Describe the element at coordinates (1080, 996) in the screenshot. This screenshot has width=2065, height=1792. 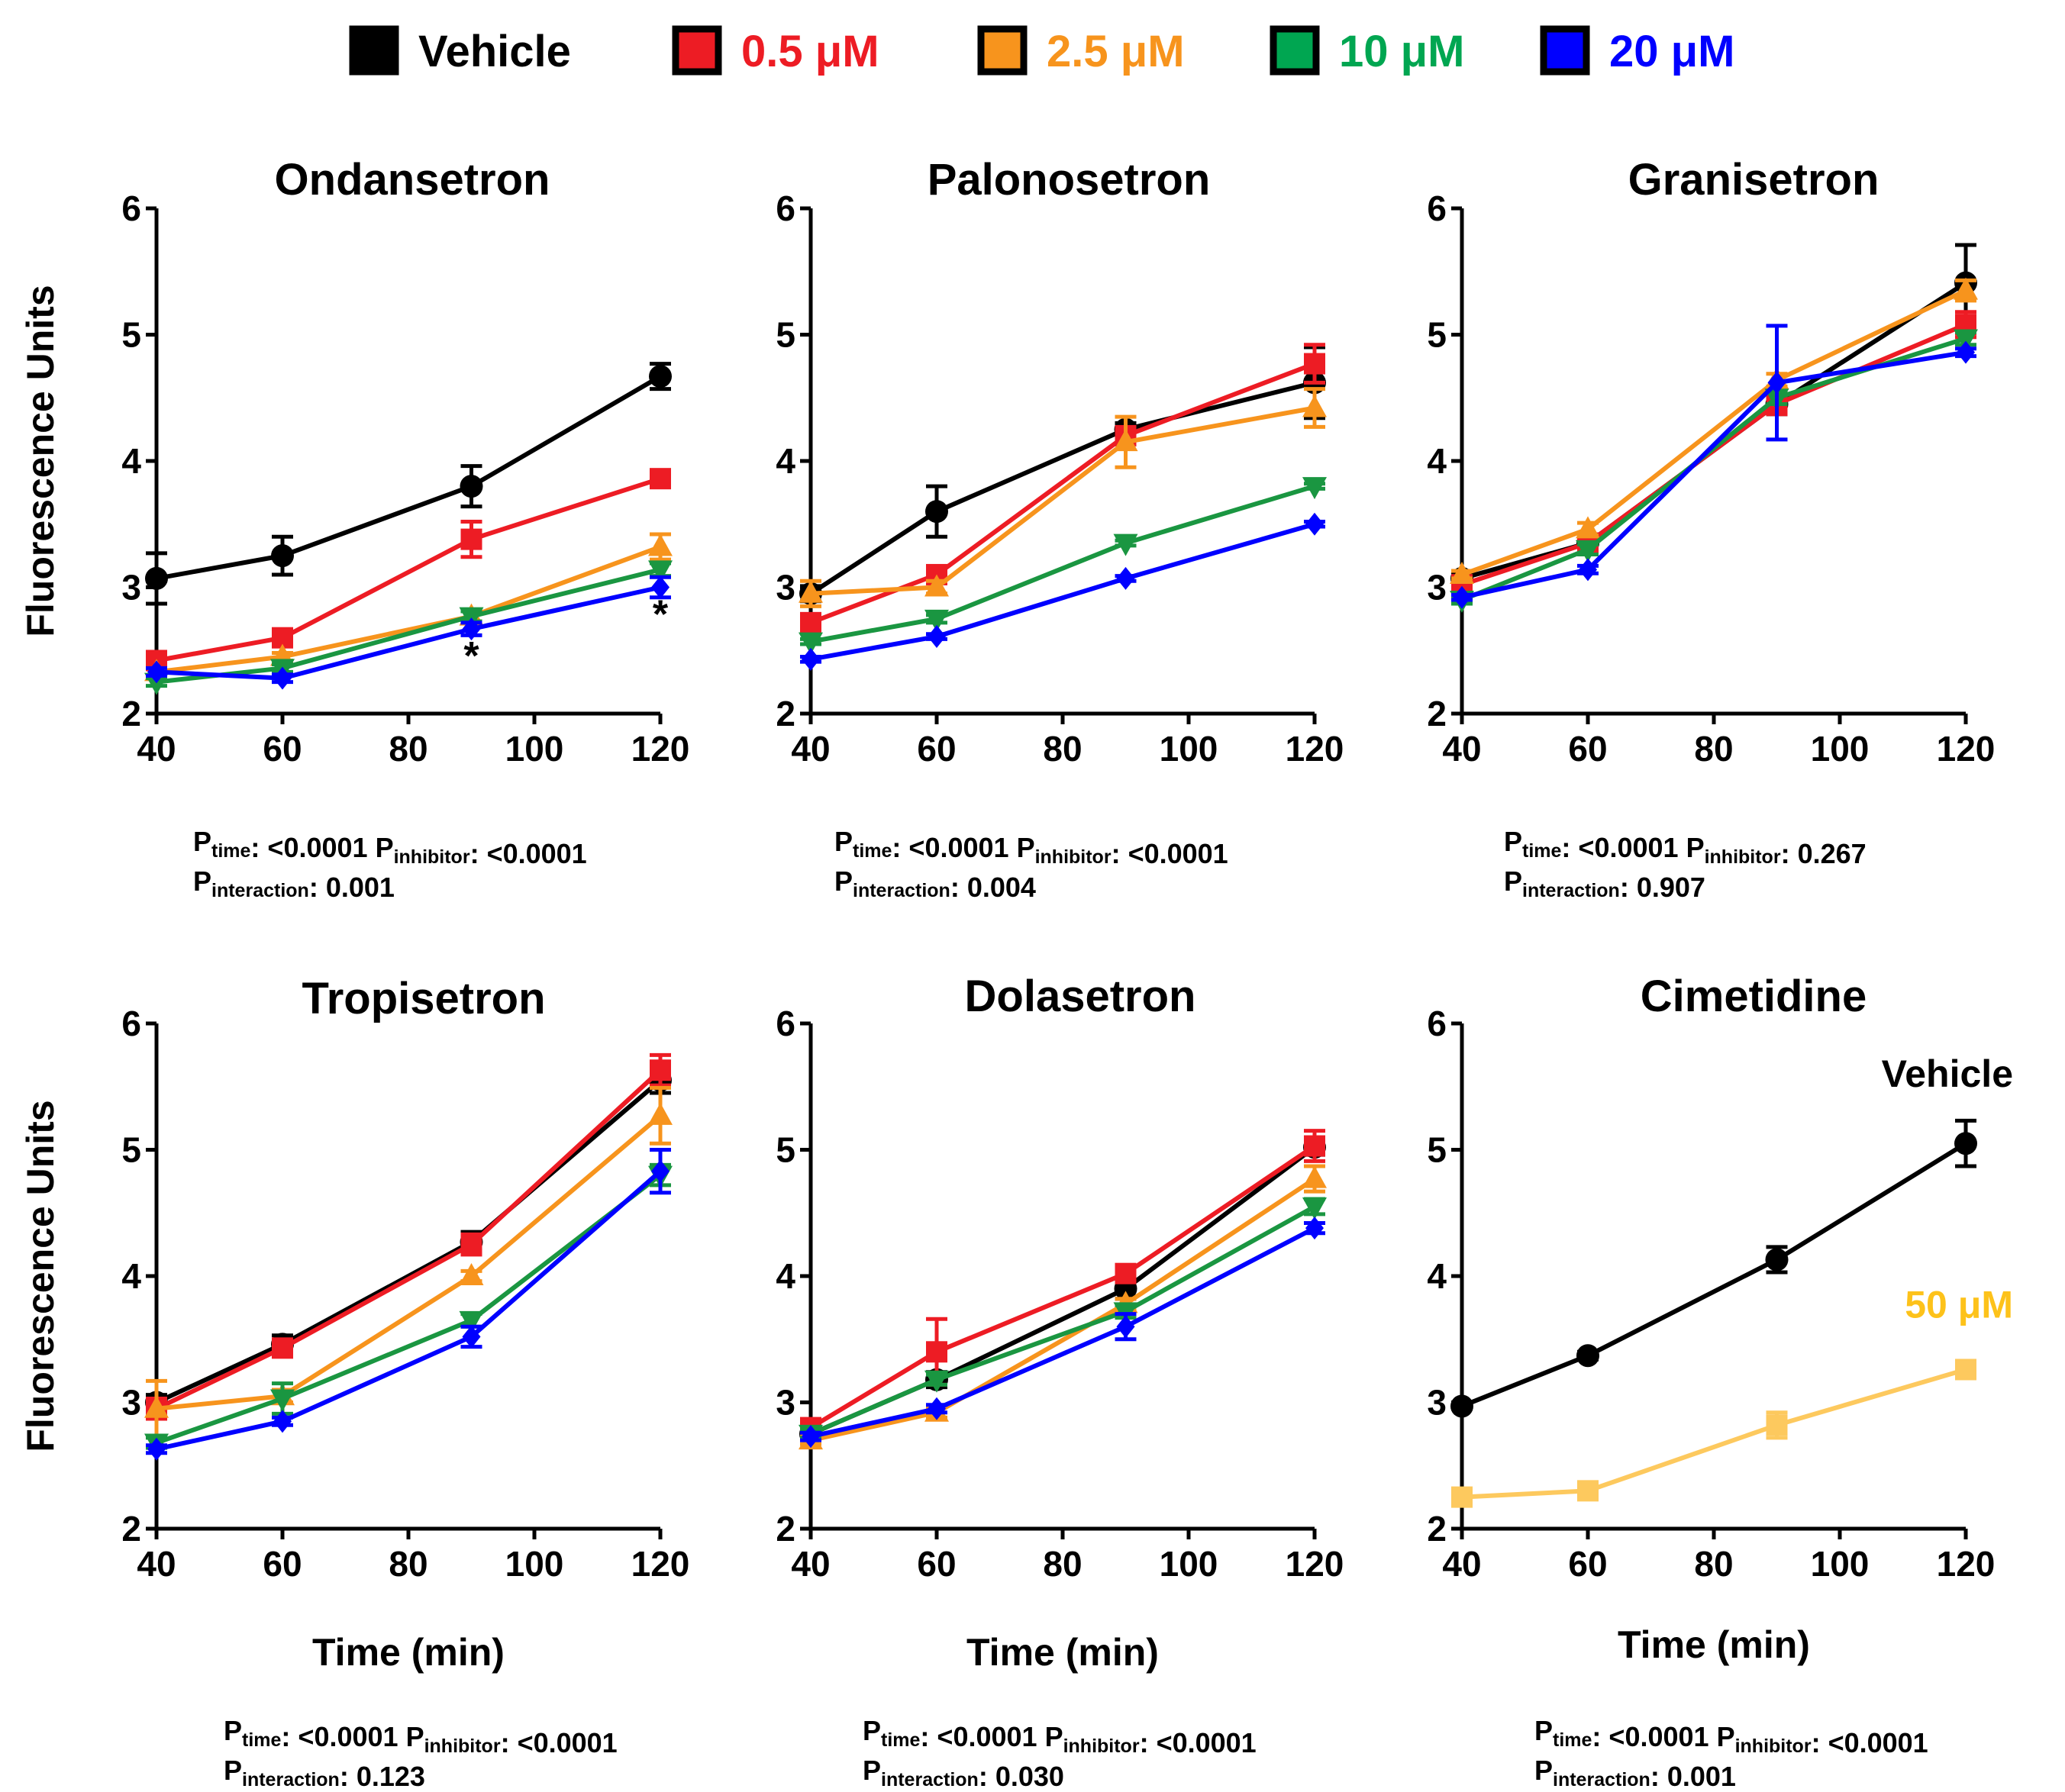
I see `chart-title: Dolasetron` at that location.